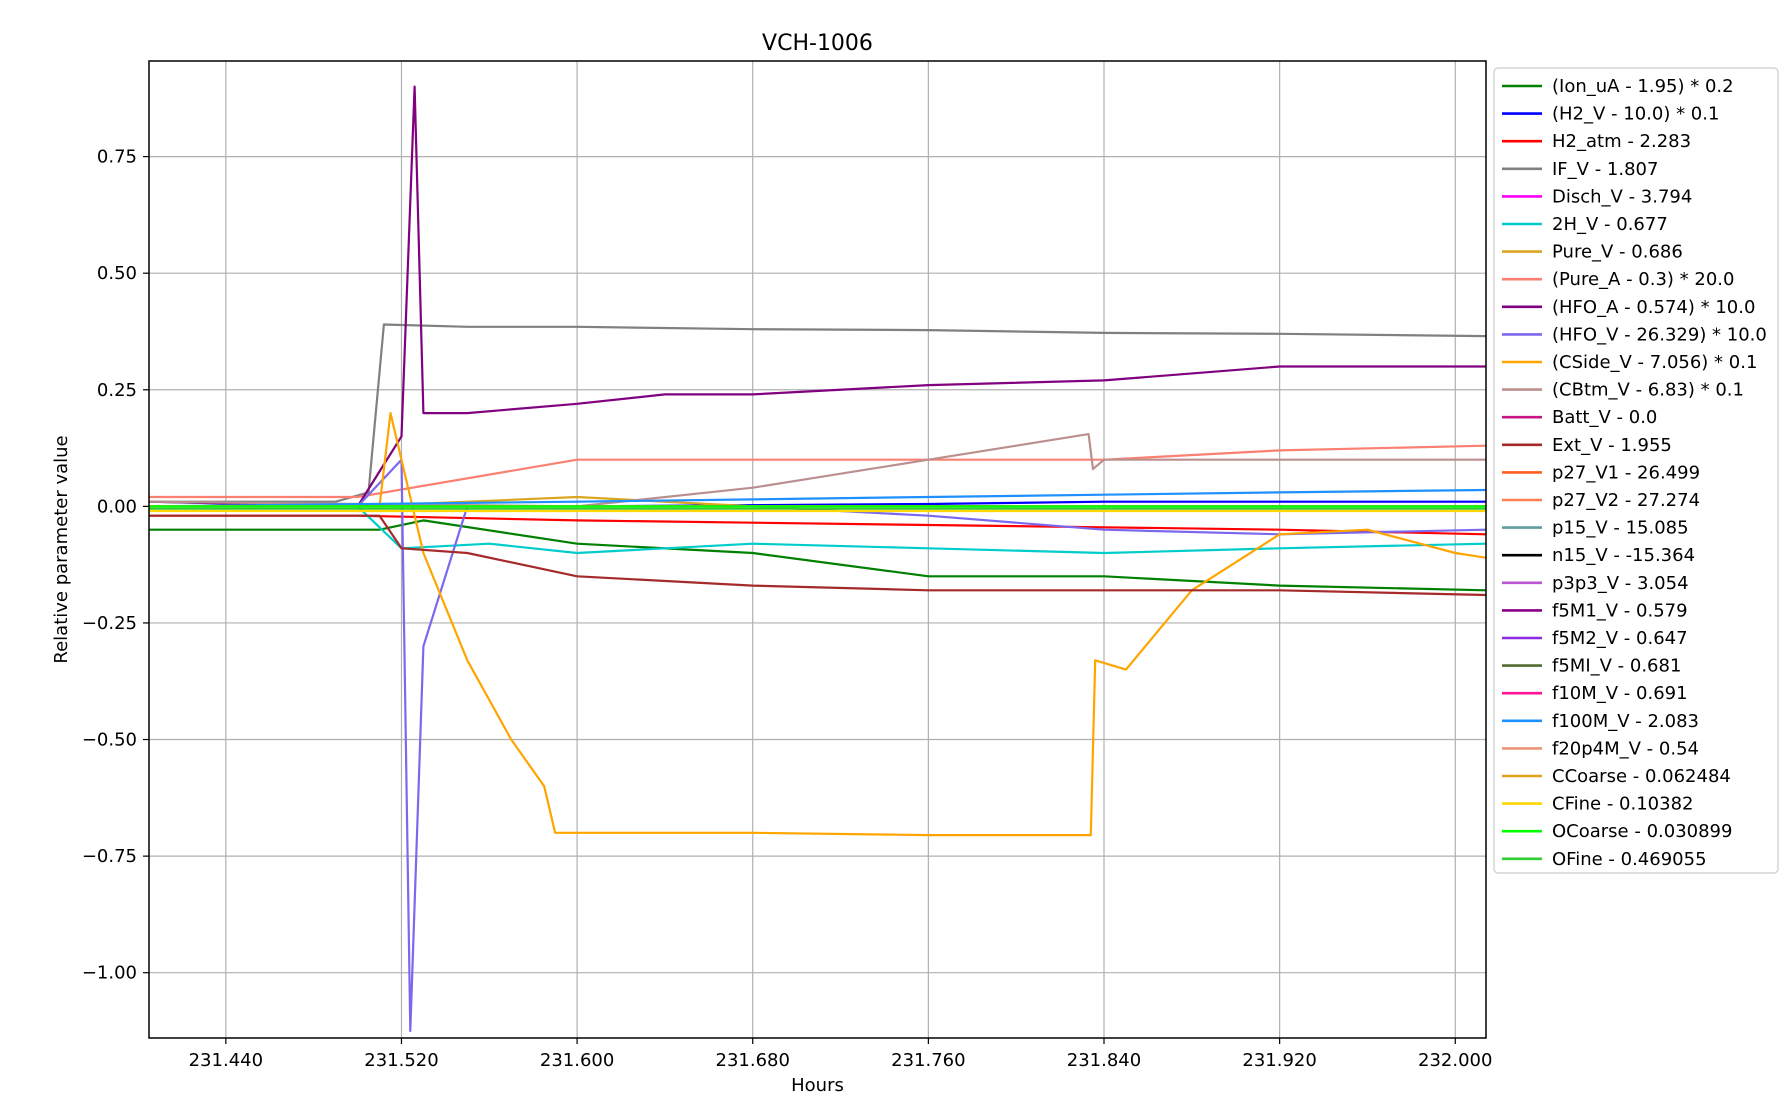 Image resolution: width=1786 pixels, height=1097 pixels. Describe the element at coordinates (109, 623) in the screenshot. I see `y-tick-label: −0.25` at that location.